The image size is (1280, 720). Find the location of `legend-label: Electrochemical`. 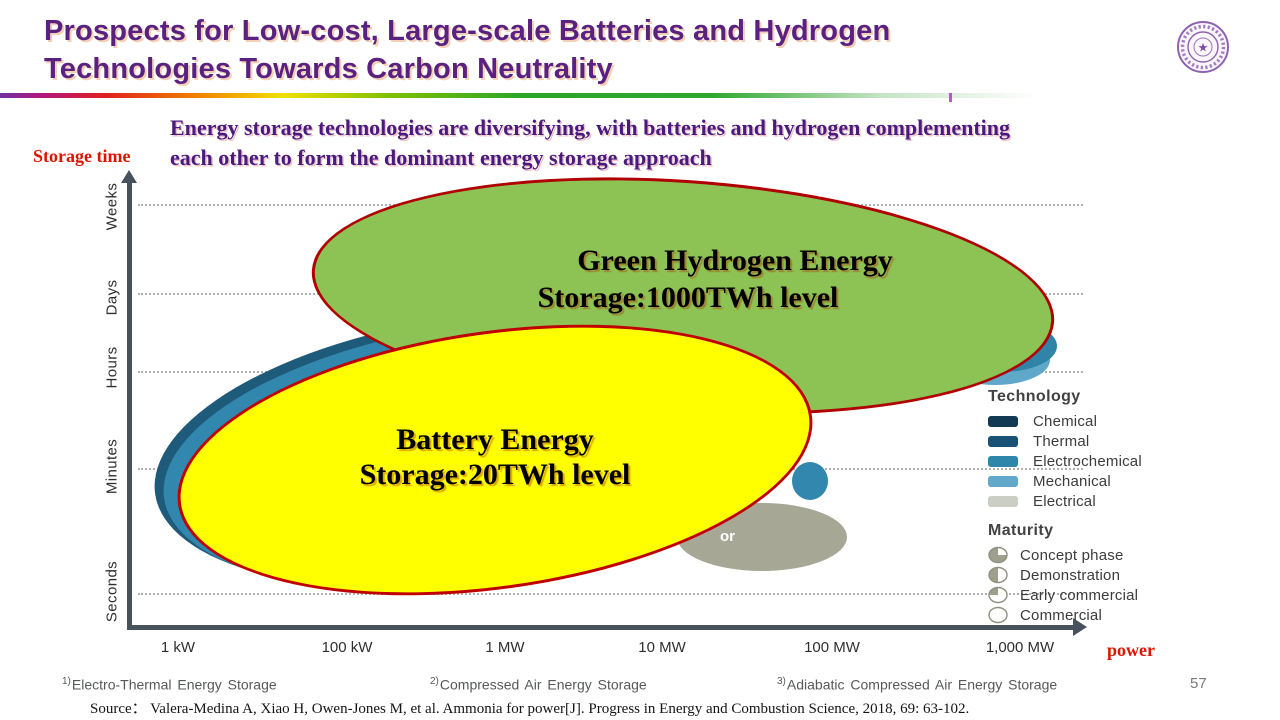

legend-label: Electrochemical is located at coordinates (1087, 461).